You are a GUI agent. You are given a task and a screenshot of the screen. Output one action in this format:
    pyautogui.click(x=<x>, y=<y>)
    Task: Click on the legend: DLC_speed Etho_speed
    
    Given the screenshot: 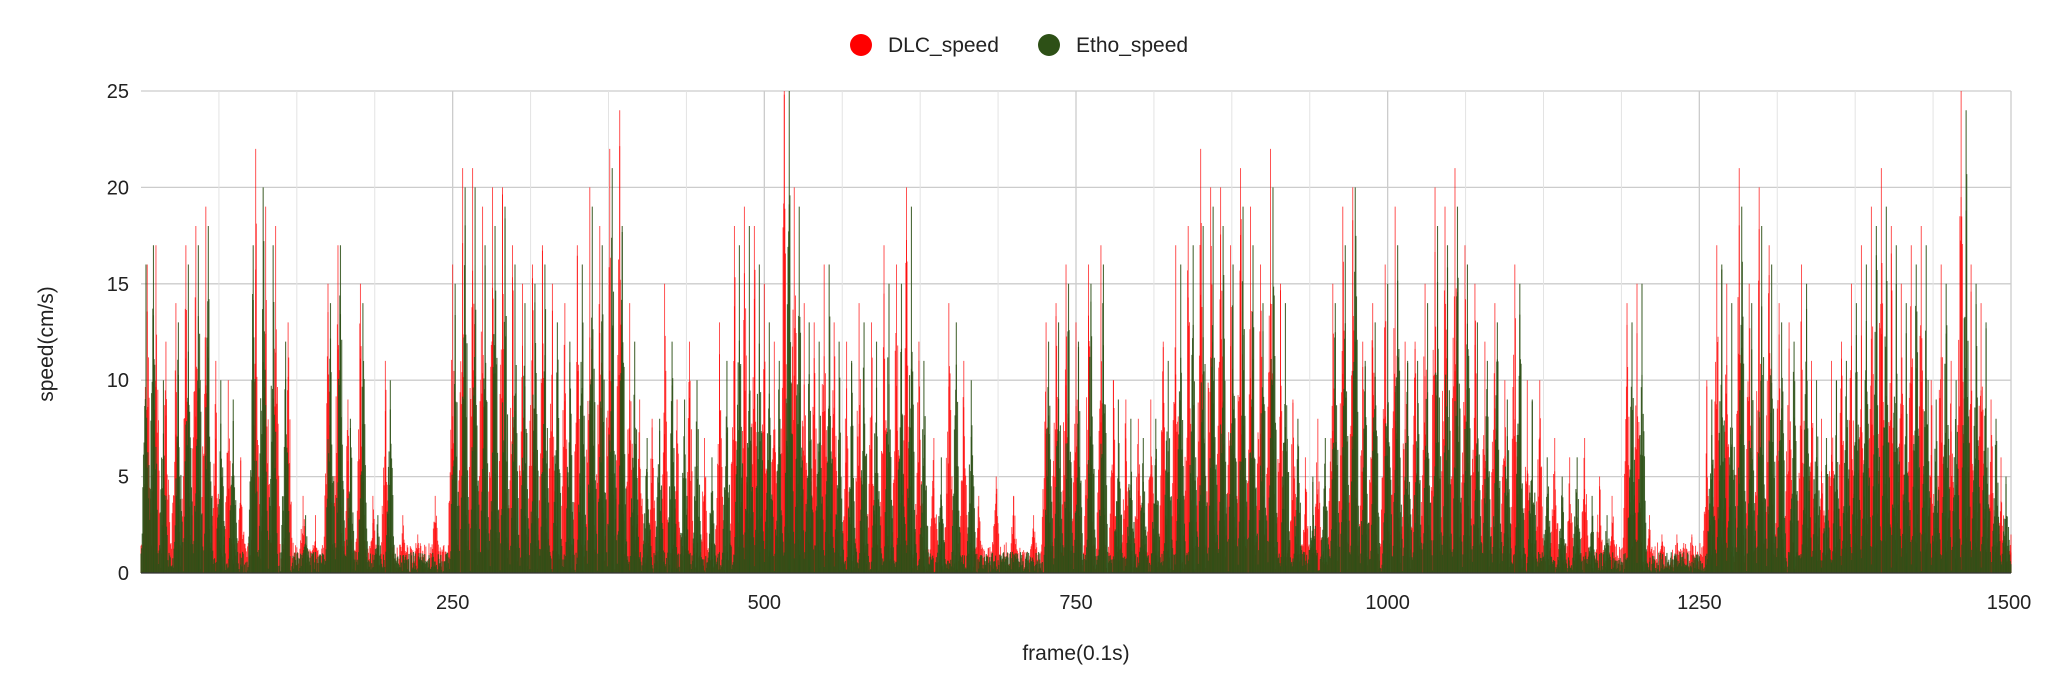 What is the action you would take?
    pyautogui.click(x=1019, y=45)
    